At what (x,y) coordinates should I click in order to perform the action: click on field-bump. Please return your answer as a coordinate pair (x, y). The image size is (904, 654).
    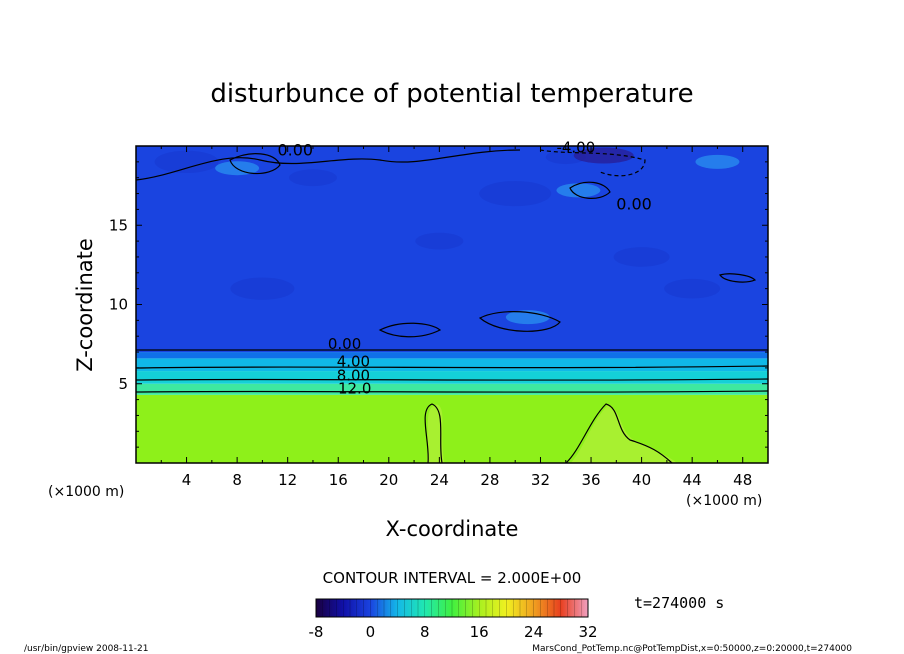
    Looking at the image, I should click on (435, 433).